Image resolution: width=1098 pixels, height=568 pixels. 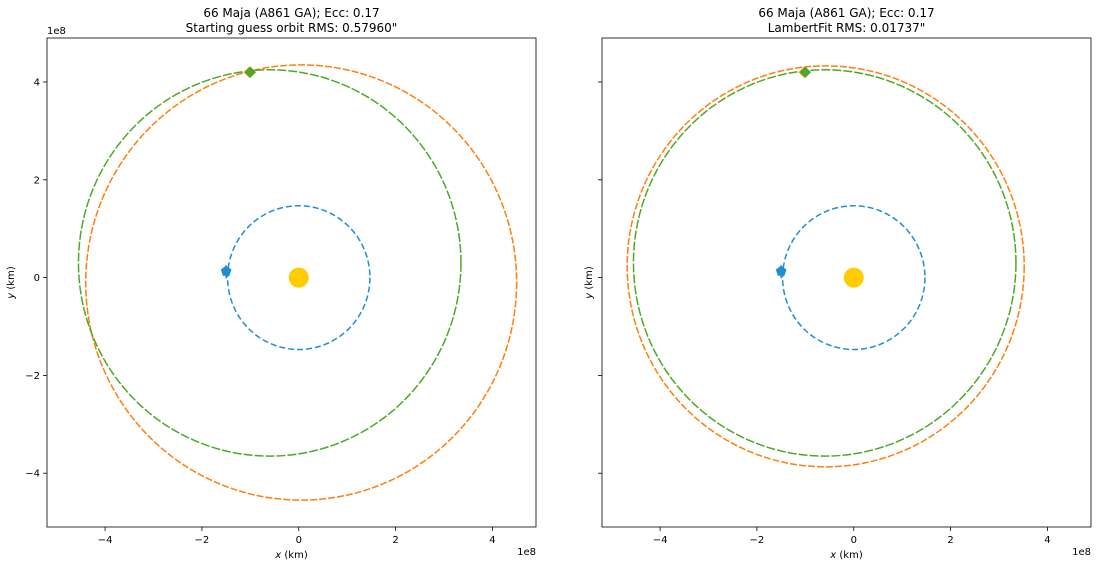 I want to click on y-offset-label: 1e8, so click(x=56, y=31).